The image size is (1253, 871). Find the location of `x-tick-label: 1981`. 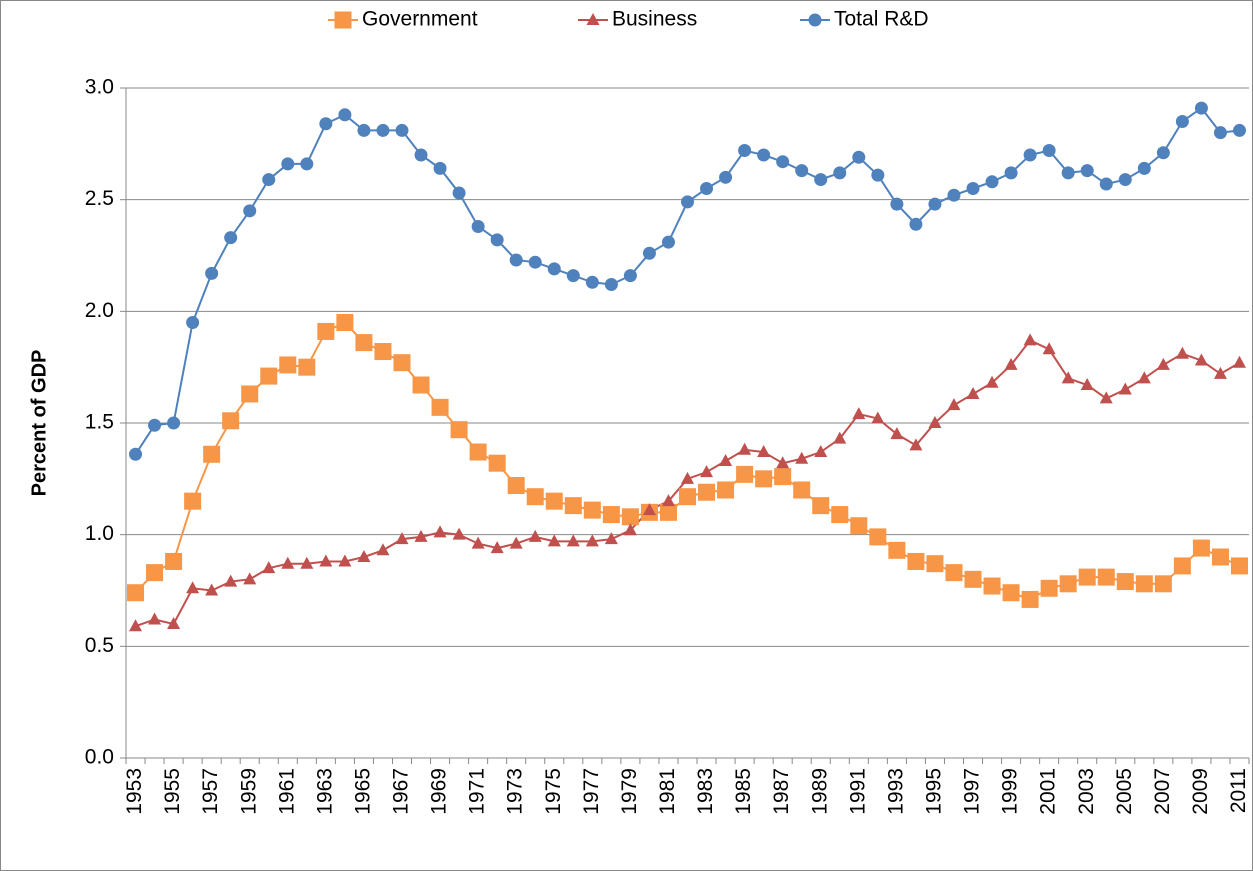

x-tick-label: 1981 is located at coordinates (667, 791).